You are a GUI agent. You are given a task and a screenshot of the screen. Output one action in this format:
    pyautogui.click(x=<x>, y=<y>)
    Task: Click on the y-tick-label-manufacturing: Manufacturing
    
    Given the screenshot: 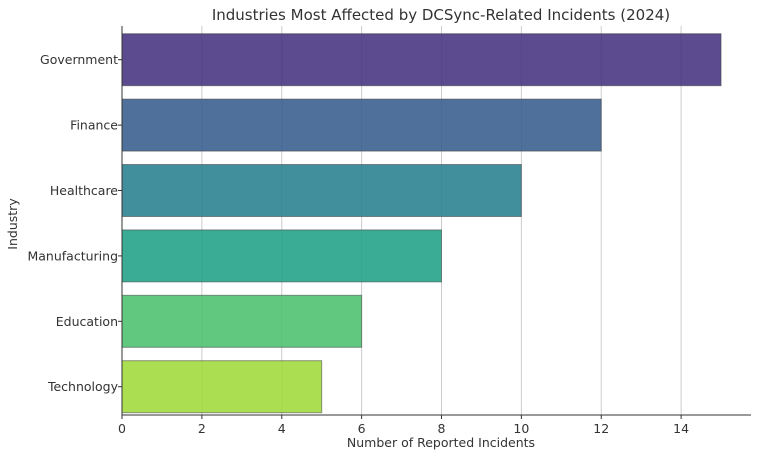 What is the action you would take?
    pyautogui.click(x=72, y=255)
    